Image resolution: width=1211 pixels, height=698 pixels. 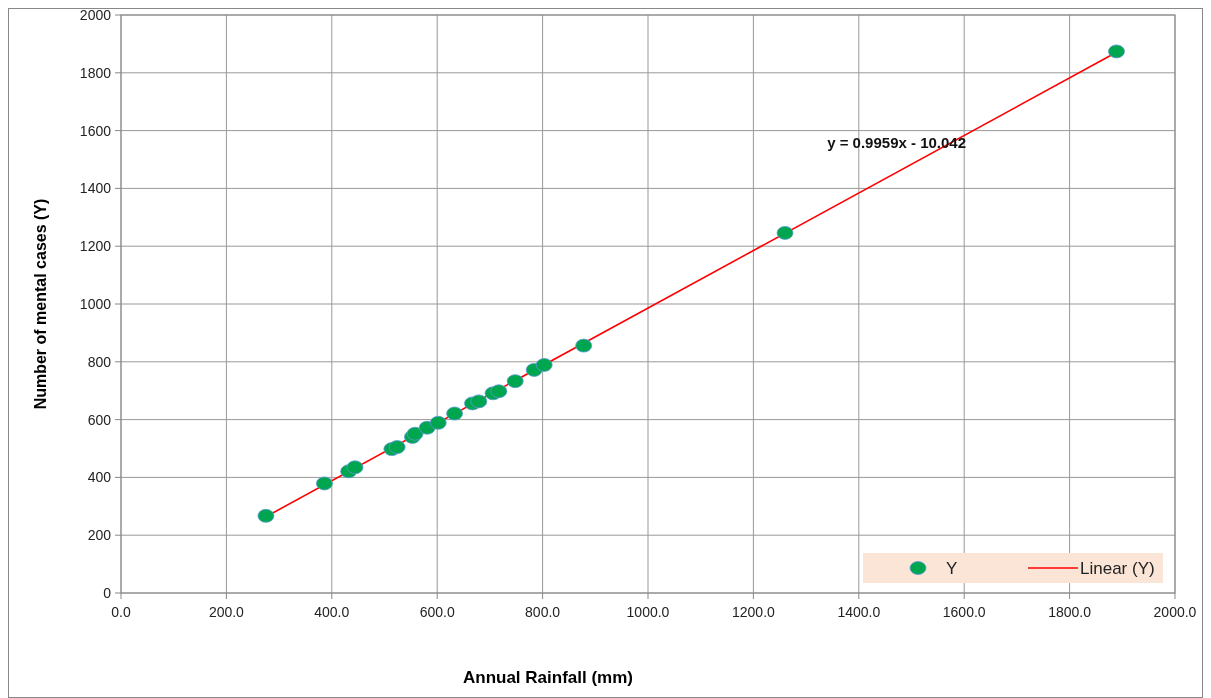 I want to click on y-axis-title: Number of mental cases (Y), so click(x=40, y=304).